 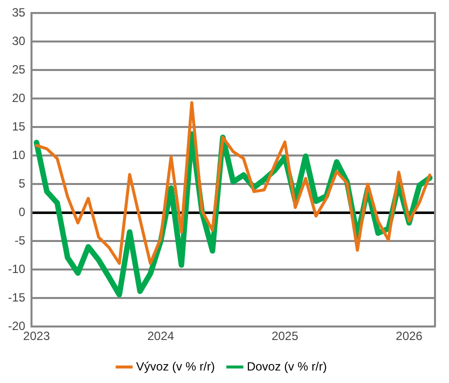 What do you see at coordinates (19, 126) in the screenshot?
I see `y-tick-label: 15` at bounding box center [19, 126].